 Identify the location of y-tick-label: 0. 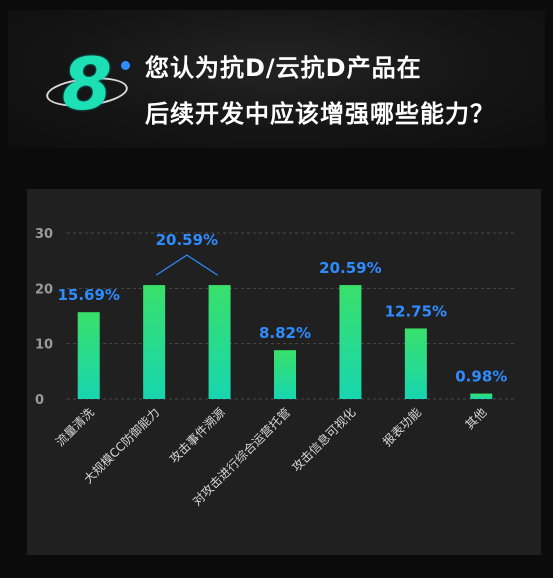
(39, 400).